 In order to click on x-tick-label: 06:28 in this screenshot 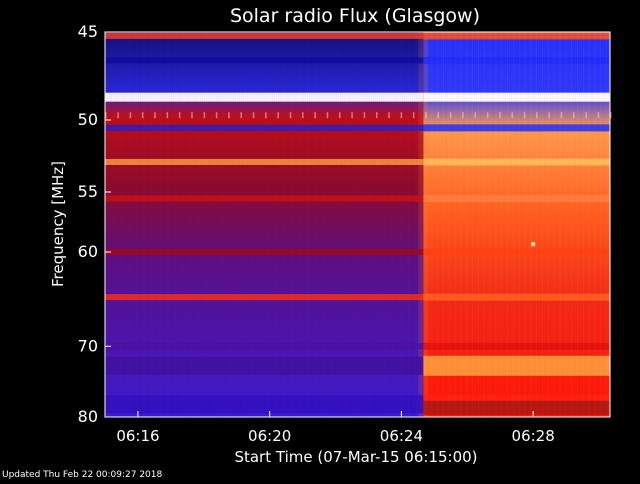, I will do `click(533, 436)`.